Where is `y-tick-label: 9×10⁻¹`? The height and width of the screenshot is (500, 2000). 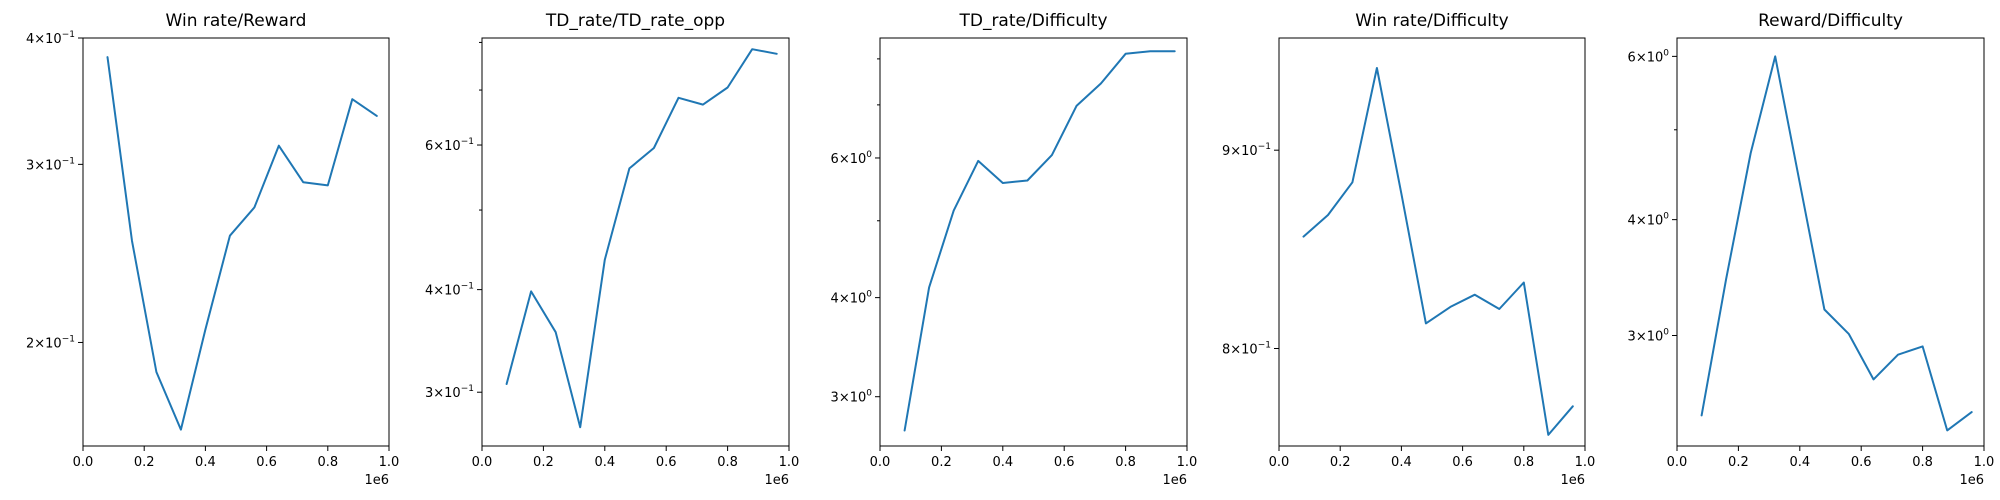 y-tick-label: 9×10⁻¹ is located at coordinates (1246, 150).